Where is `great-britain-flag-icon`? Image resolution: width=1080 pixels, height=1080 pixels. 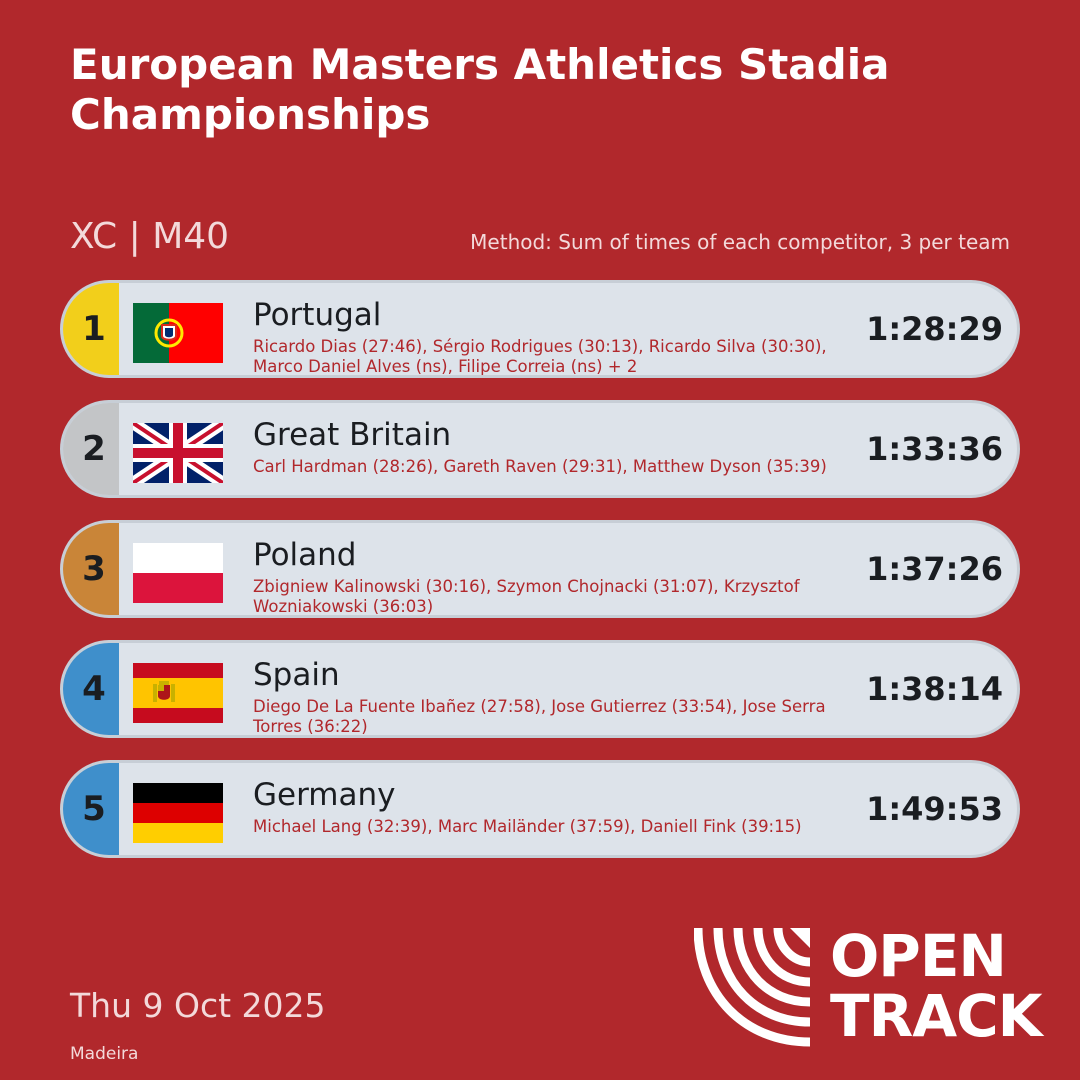
great-britain-flag-icon is located at coordinates (178, 453).